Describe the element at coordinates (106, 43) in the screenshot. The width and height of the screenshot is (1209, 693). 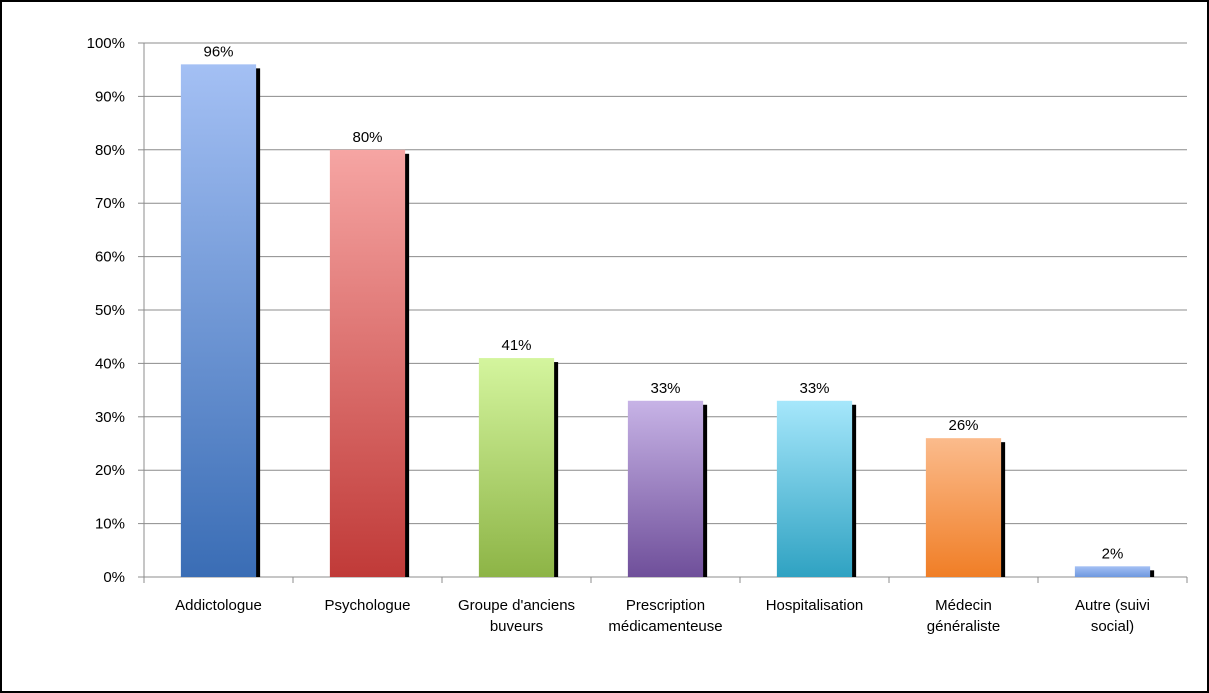
I see `y-tick-label: 100%` at that location.